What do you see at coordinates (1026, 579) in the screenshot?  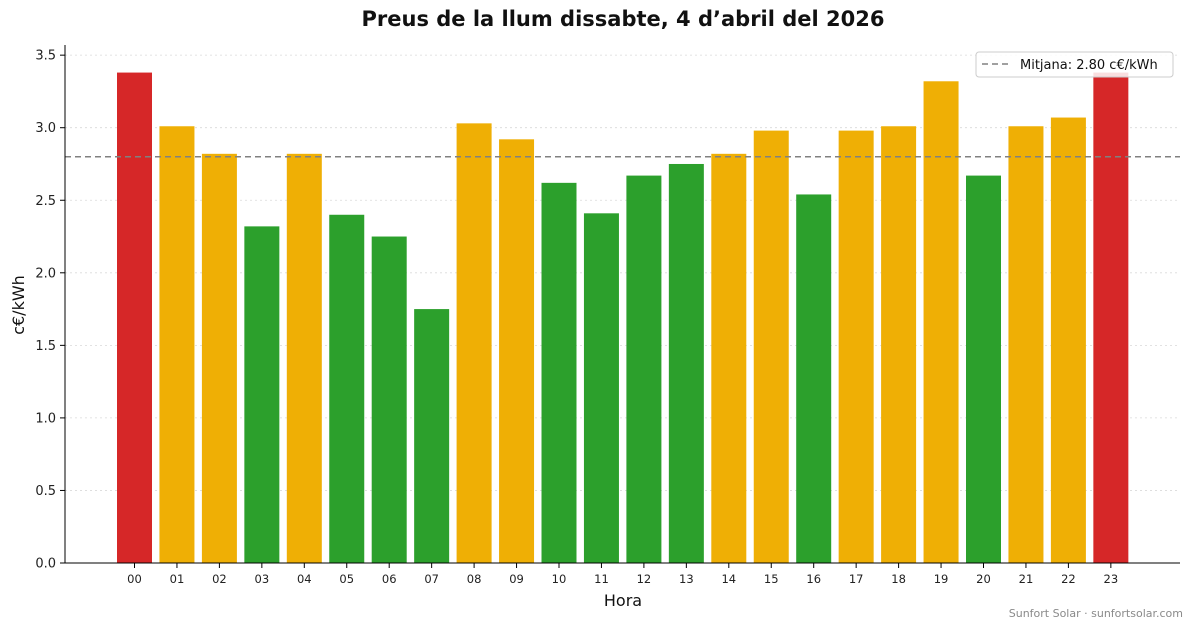 I see `x-tick-label: 21` at bounding box center [1026, 579].